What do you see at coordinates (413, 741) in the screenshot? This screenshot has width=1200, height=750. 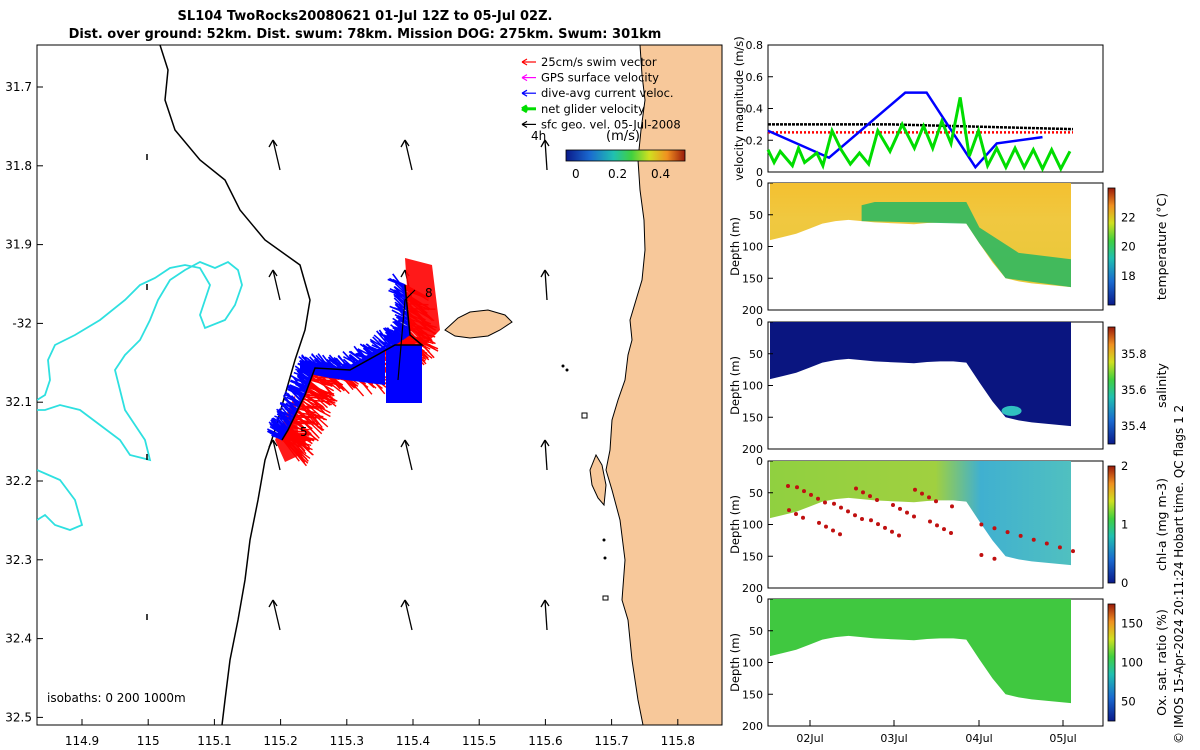 I see `lon-tick-label: 115.4` at bounding box center [413, 741].